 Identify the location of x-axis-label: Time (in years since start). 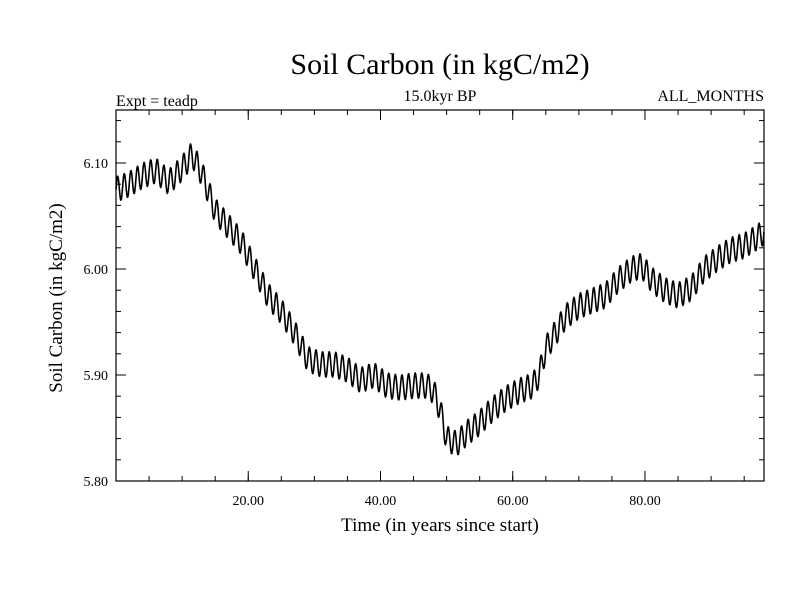
(440, 525).